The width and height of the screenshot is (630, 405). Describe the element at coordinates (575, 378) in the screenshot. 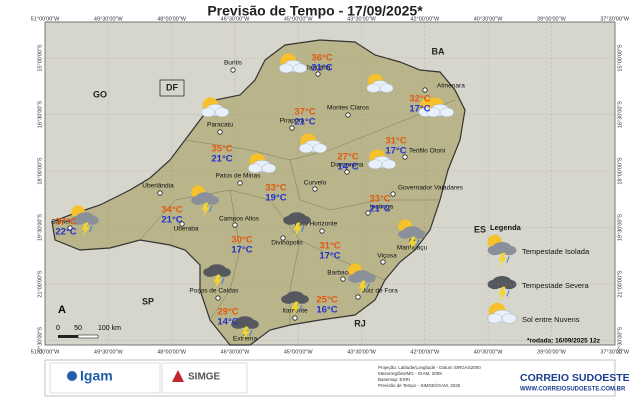

I see `brand: CORREIO SUDOESTE` at that location.